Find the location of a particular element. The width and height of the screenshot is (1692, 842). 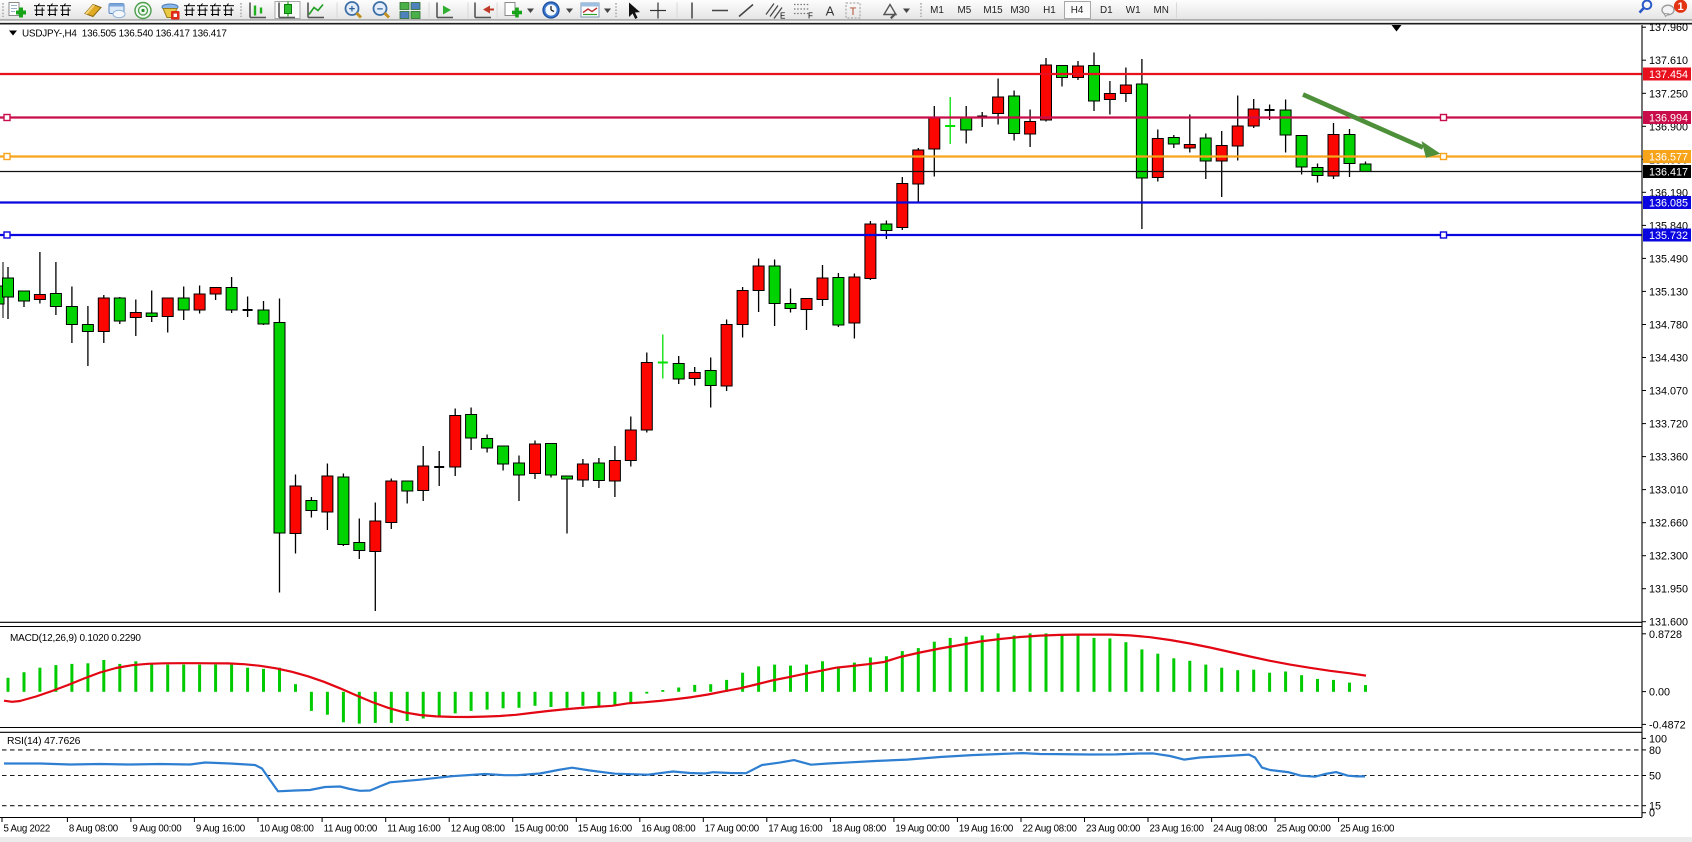

svg-text: 135.732 is located at coordinates (1668, 236).